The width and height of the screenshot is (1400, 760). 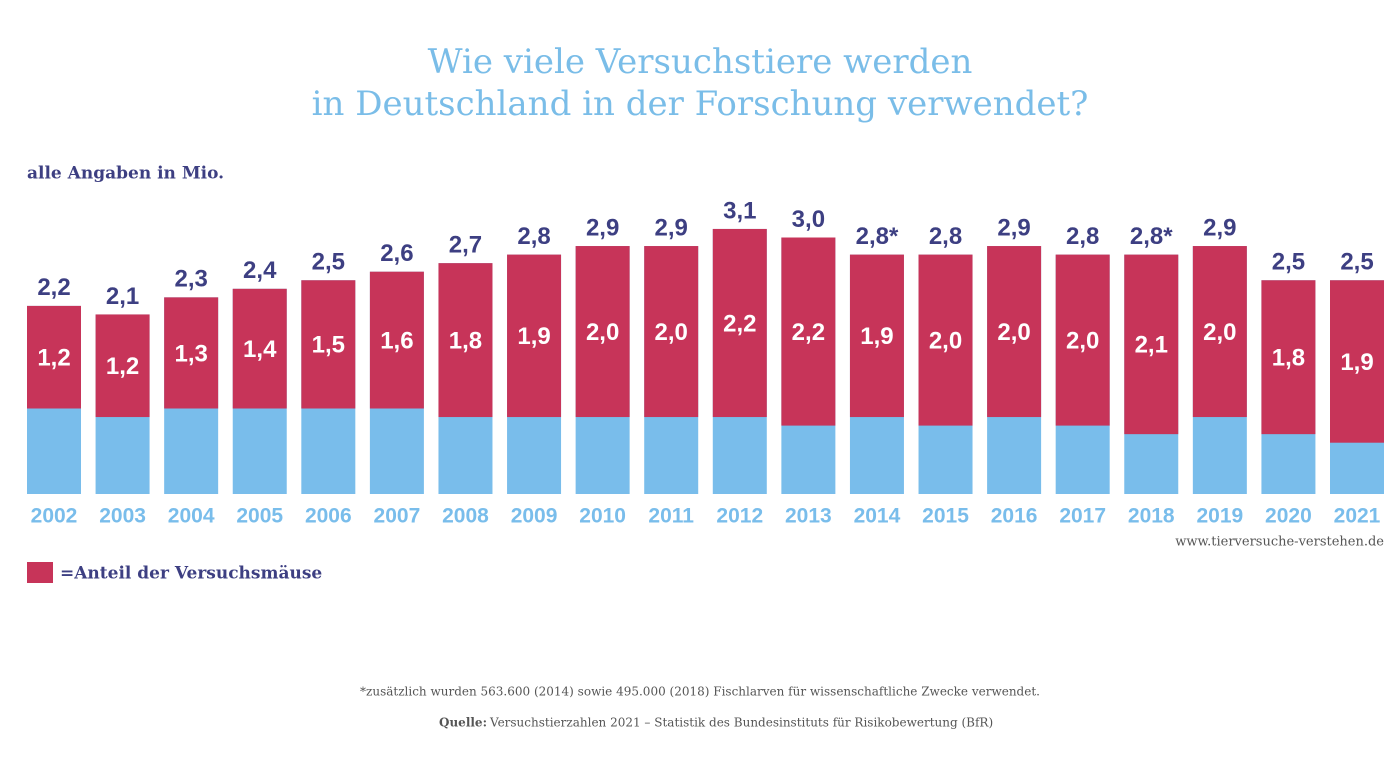 I want to click on x-tick-label: 2010, so click(x=602, y=516).